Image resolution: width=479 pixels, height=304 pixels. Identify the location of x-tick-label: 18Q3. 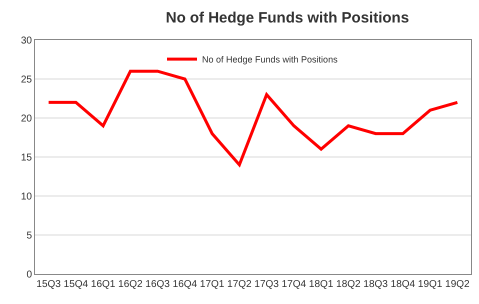
(375, 284).